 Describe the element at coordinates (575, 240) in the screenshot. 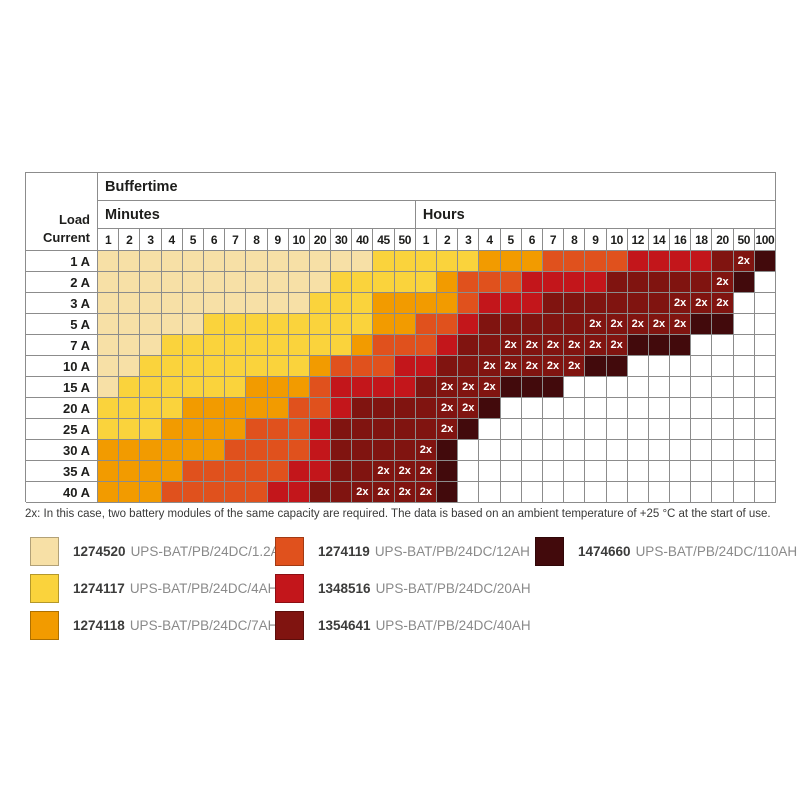

I see `column-header-cell: 8` at that location.